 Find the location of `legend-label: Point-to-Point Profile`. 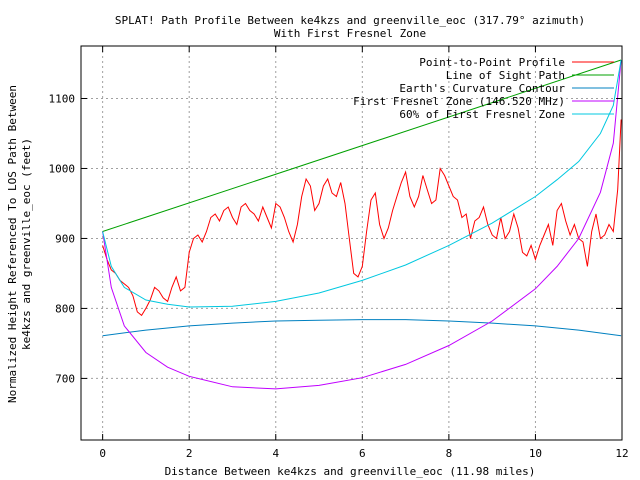

legend-label: Point-to-Point Profile is located at coordinates (492, 62).